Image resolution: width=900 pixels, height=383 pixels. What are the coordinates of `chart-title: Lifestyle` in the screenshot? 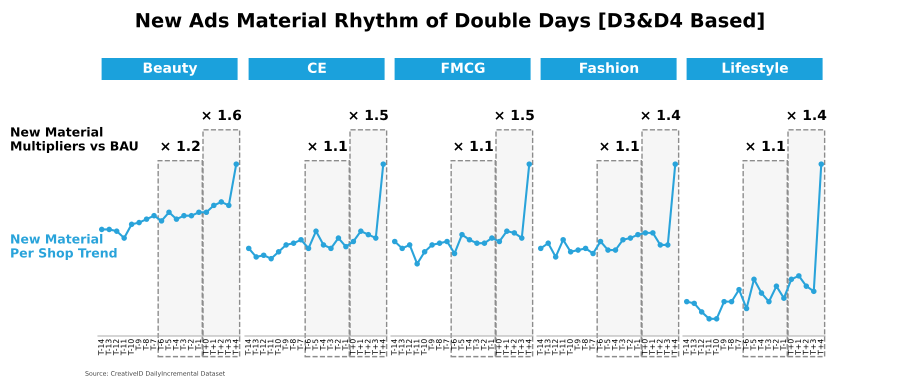 It's located at (755, 69).